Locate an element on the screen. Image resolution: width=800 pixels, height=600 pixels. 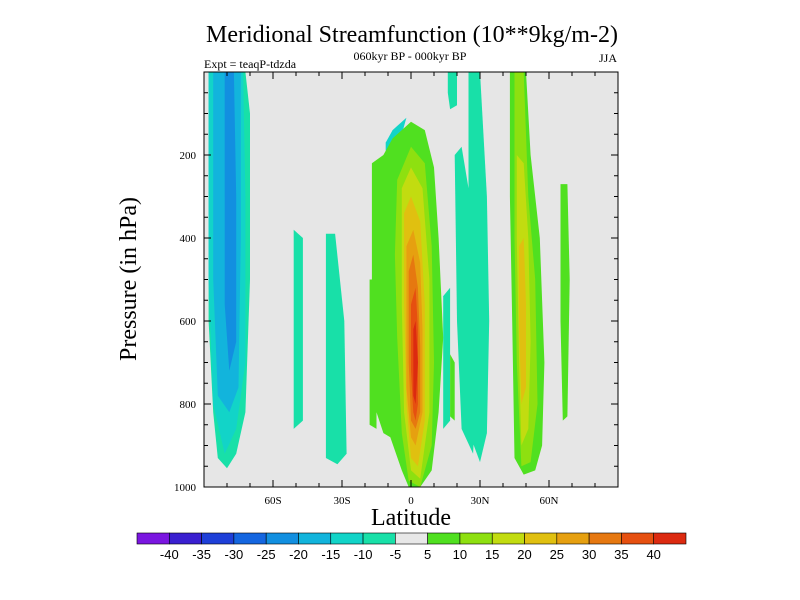
pos-stripe-20s is located at coordinates (373, 354).